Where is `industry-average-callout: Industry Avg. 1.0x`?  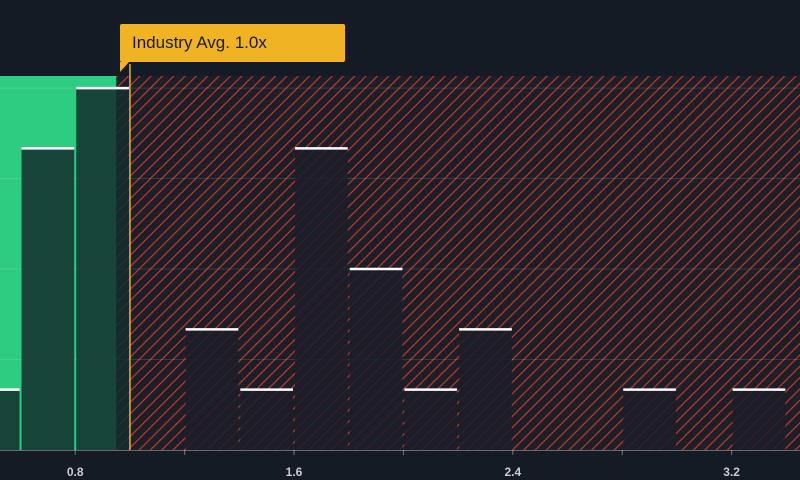
industry-average-callout: Industry Avg. 1.0x is located at coordinates (232, 43).